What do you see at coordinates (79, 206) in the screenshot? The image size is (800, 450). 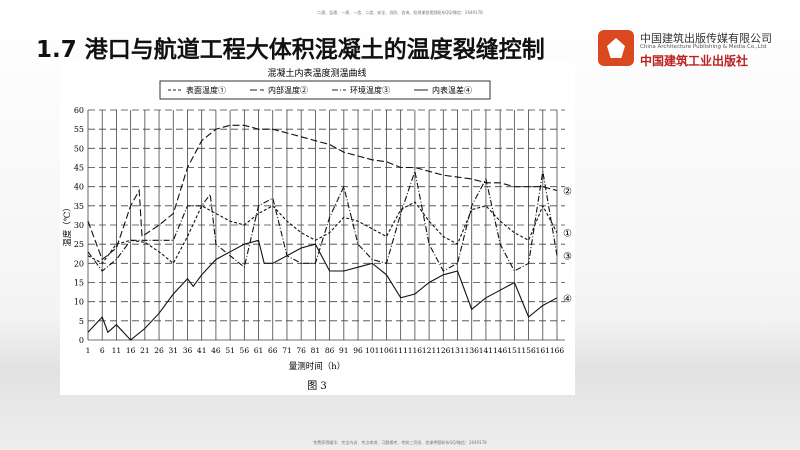 I see `y-tick-label: 35` at bounding box center [79, 206].